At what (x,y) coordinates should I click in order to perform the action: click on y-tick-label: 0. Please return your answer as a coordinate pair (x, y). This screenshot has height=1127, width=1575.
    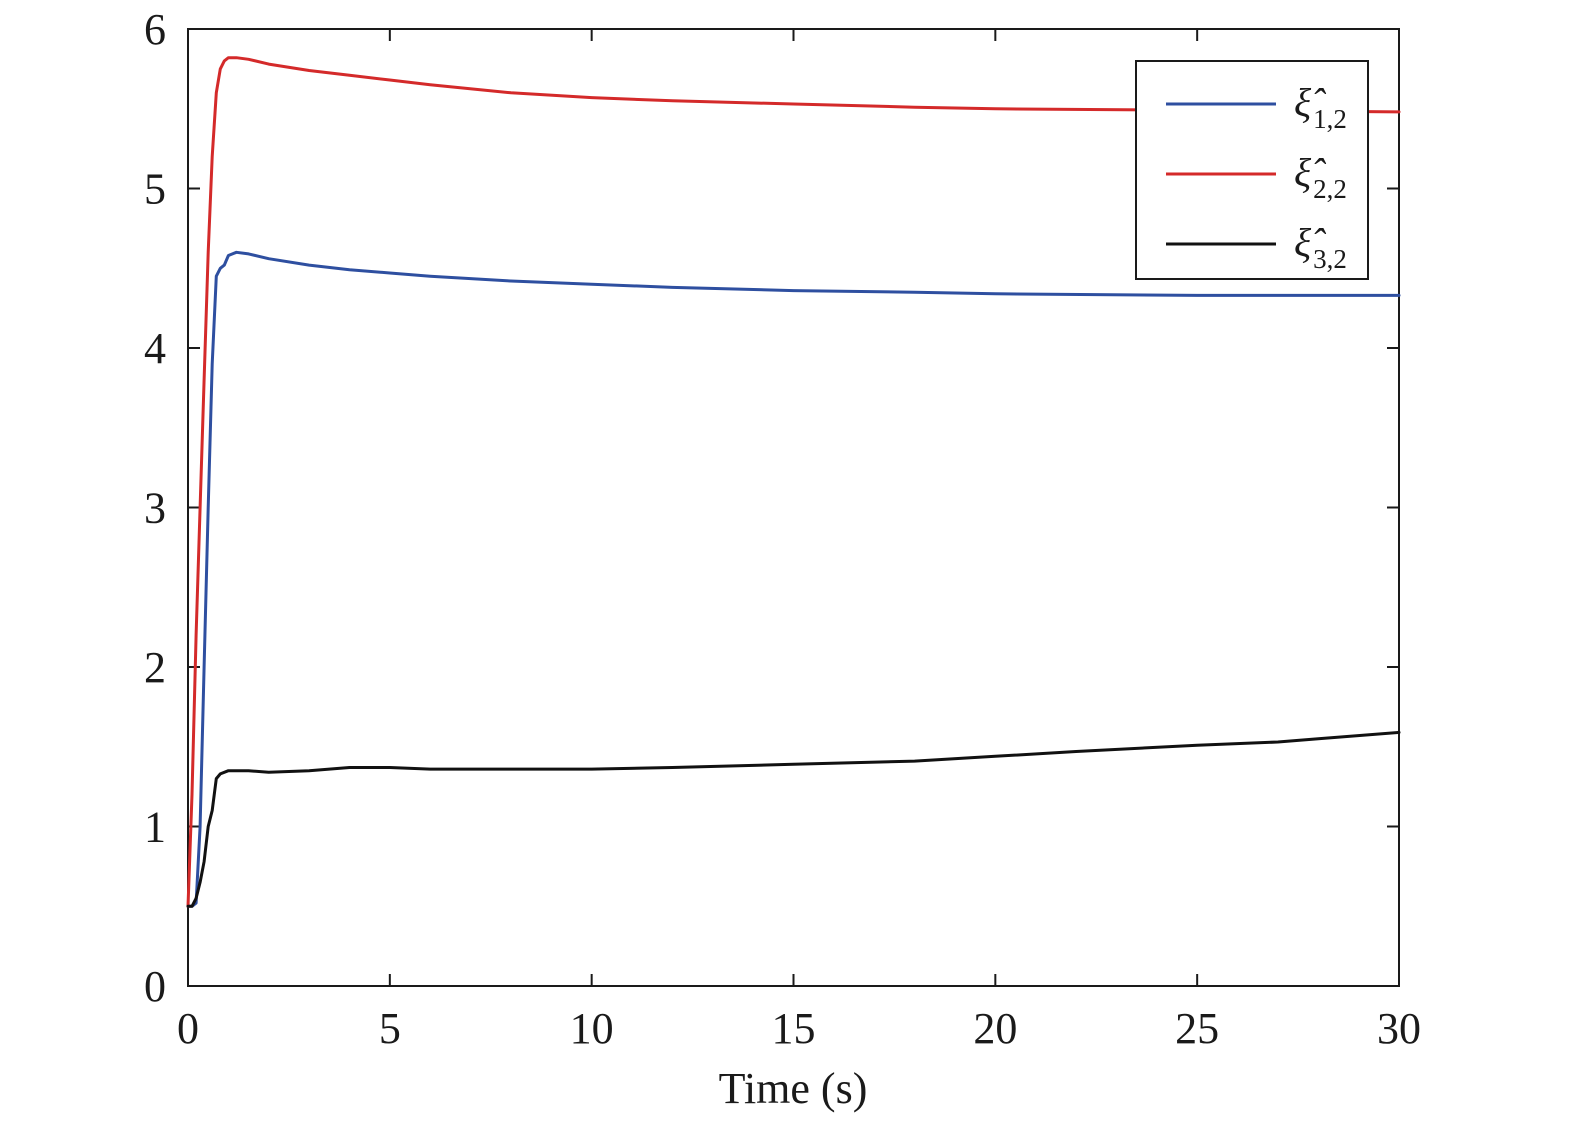
    Looking at the image, I should click on (155, 986).